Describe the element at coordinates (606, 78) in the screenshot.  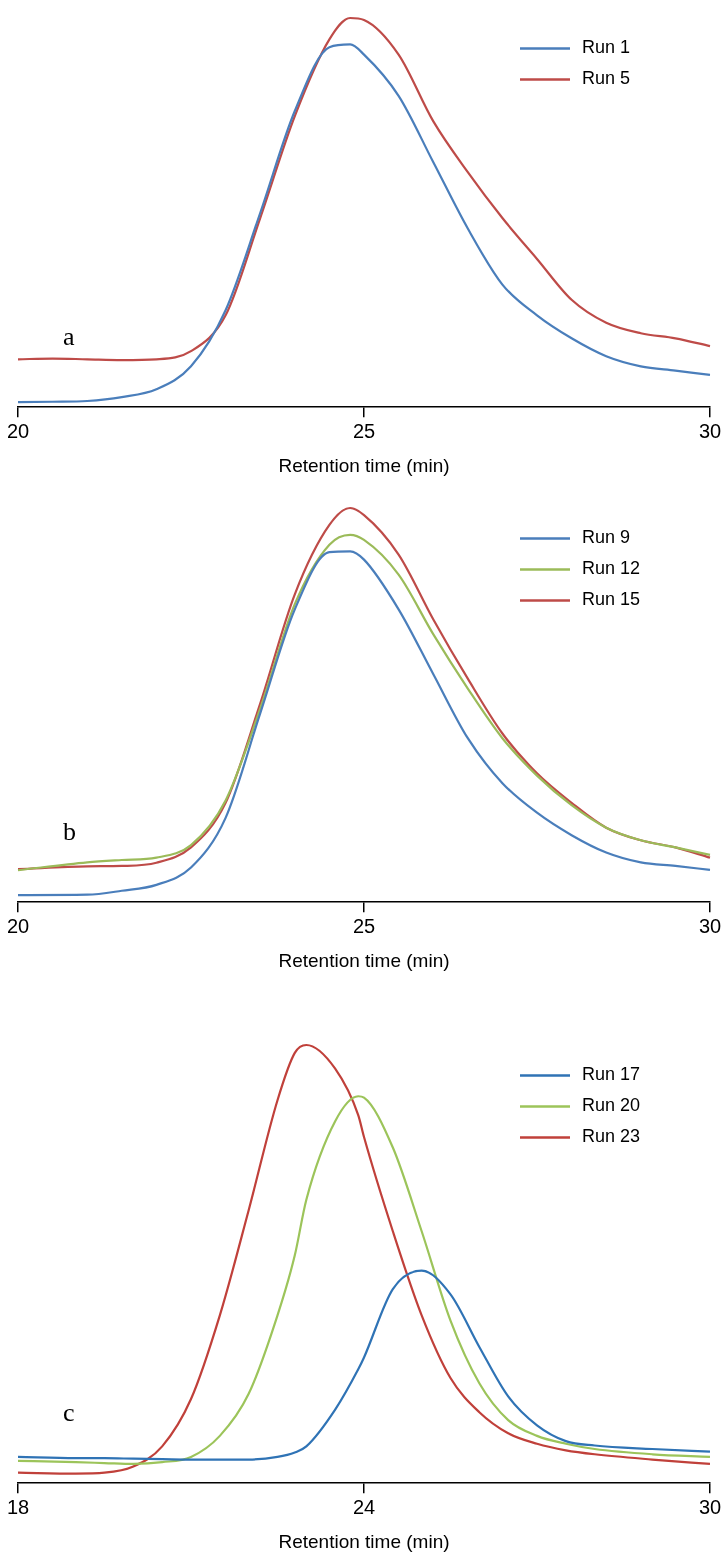
I see `legend-label: Run 5` at that location.